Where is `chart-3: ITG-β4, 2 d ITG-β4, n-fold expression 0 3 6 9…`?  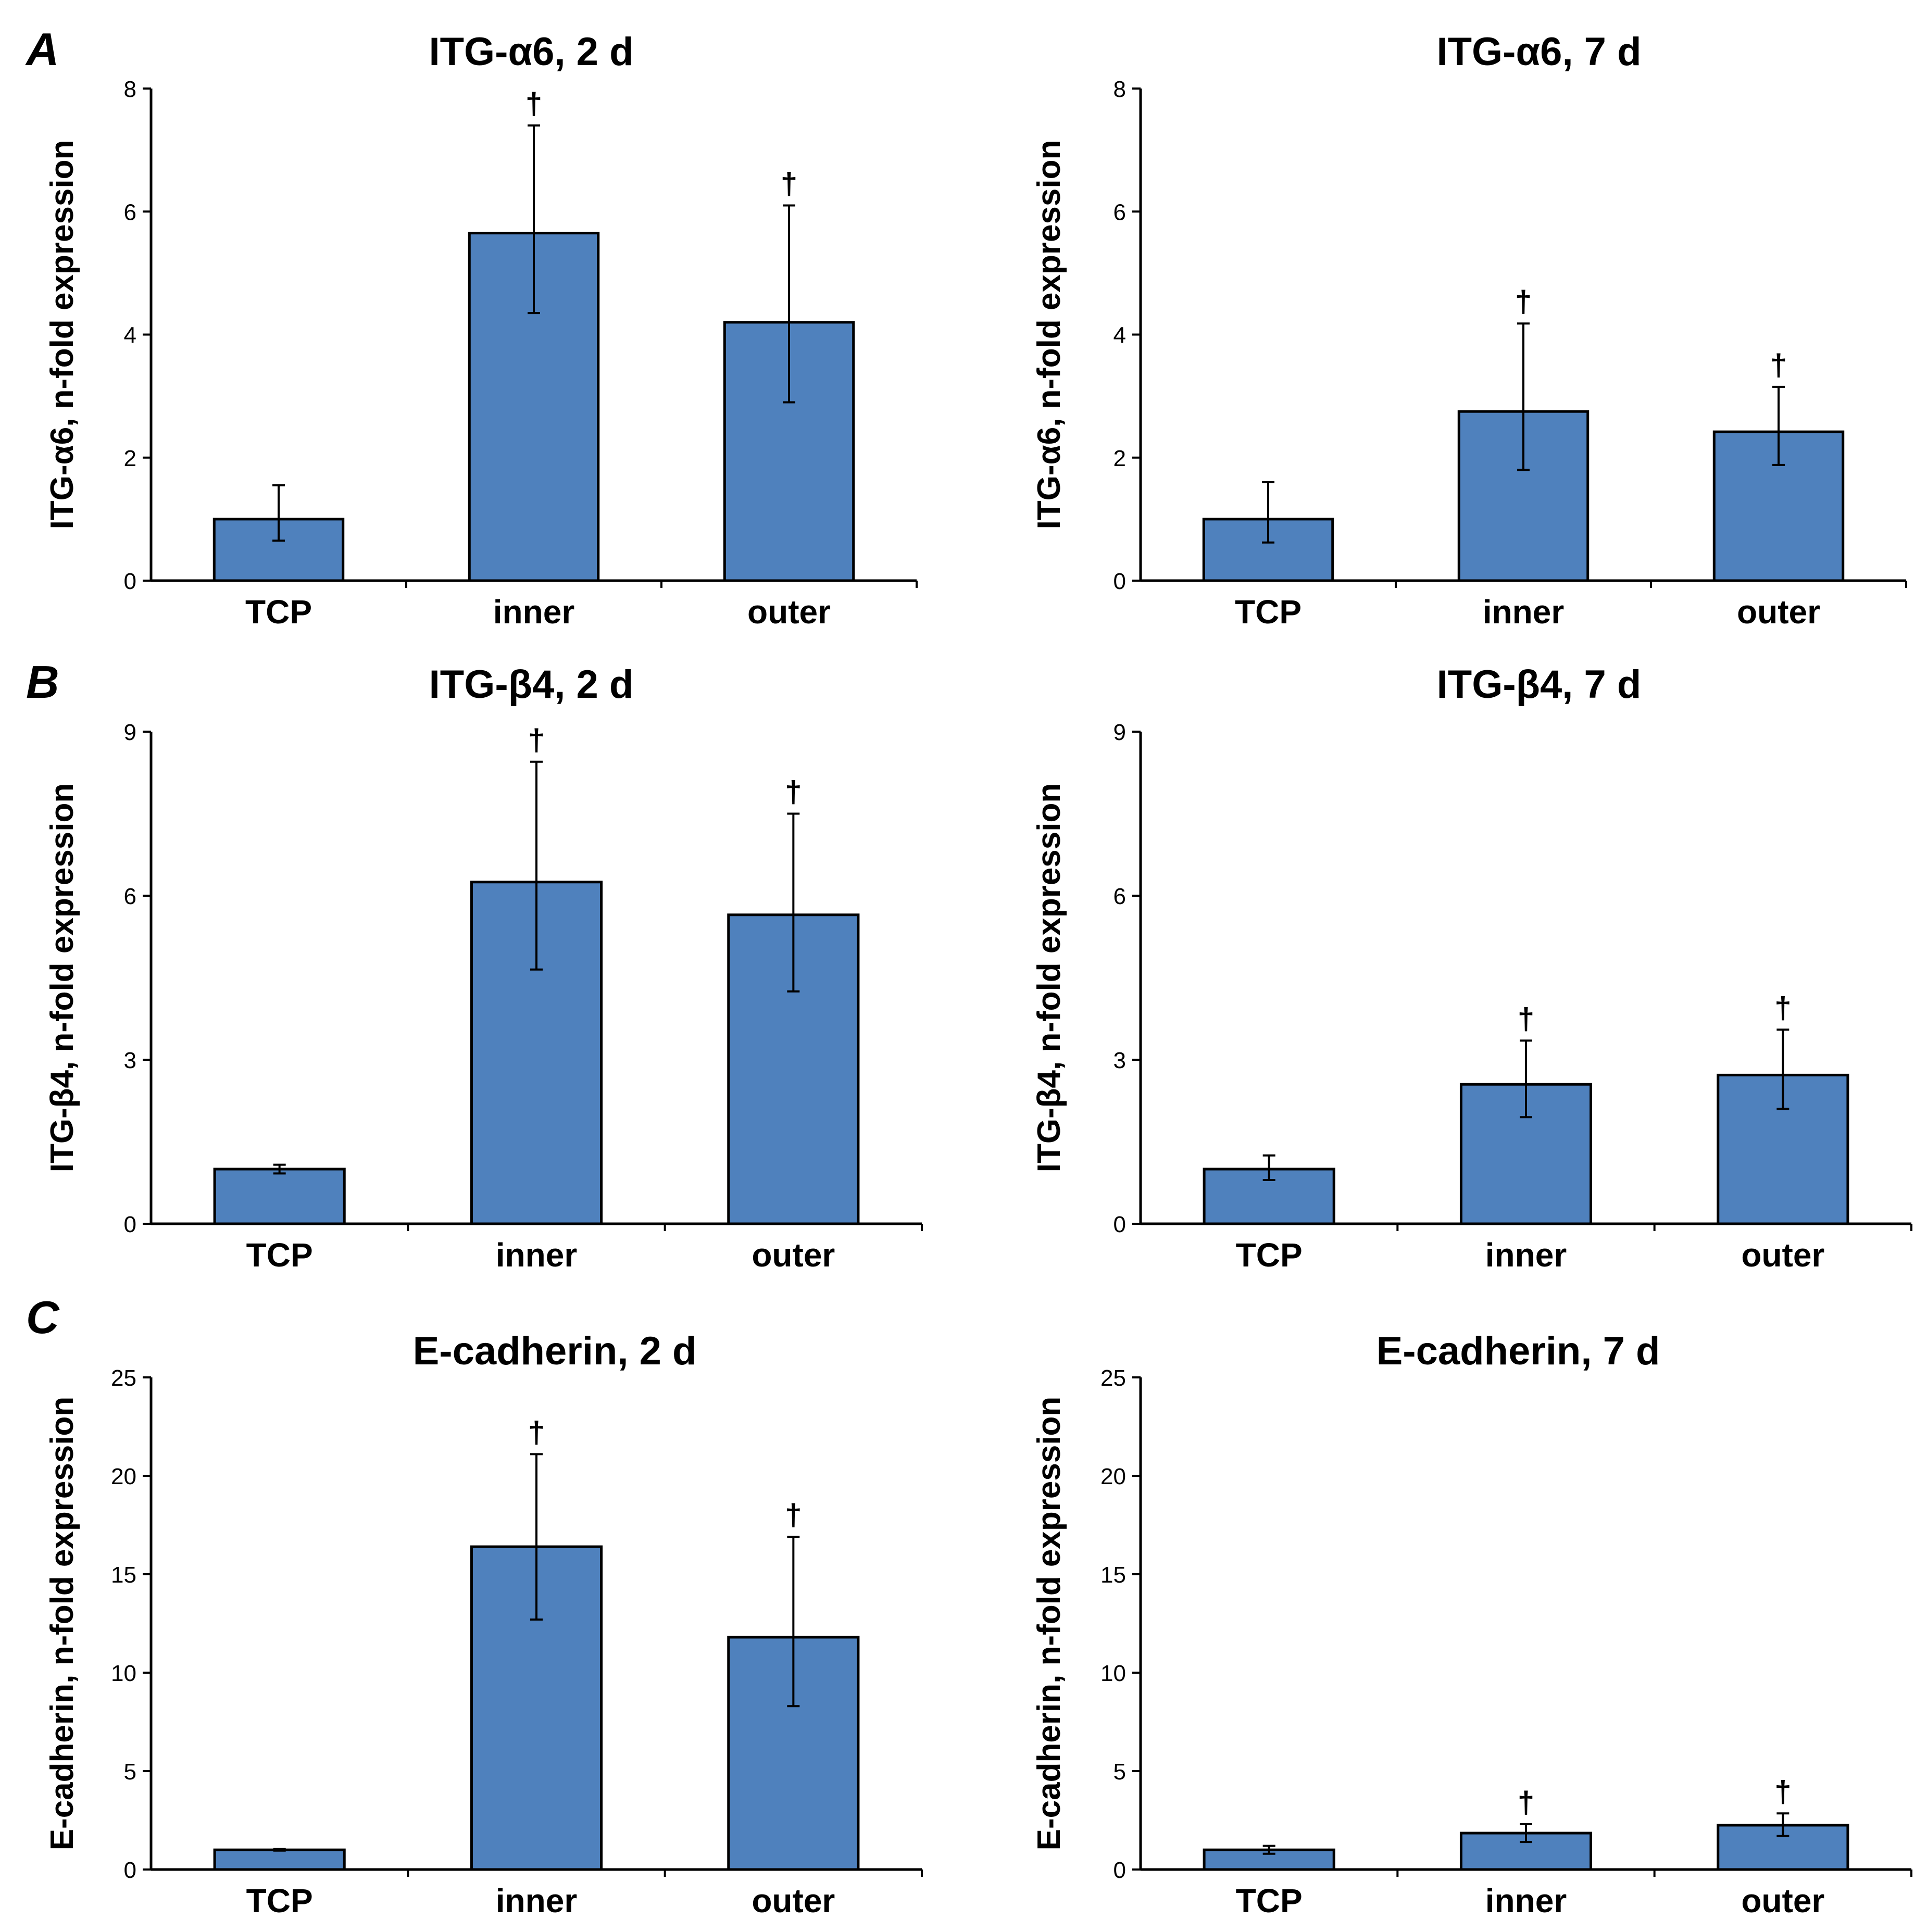
chart-3: ITG-β4, 2 d ITG-β4, n-fold expression 0 3 6 9… is located at coordinates (483, 968).